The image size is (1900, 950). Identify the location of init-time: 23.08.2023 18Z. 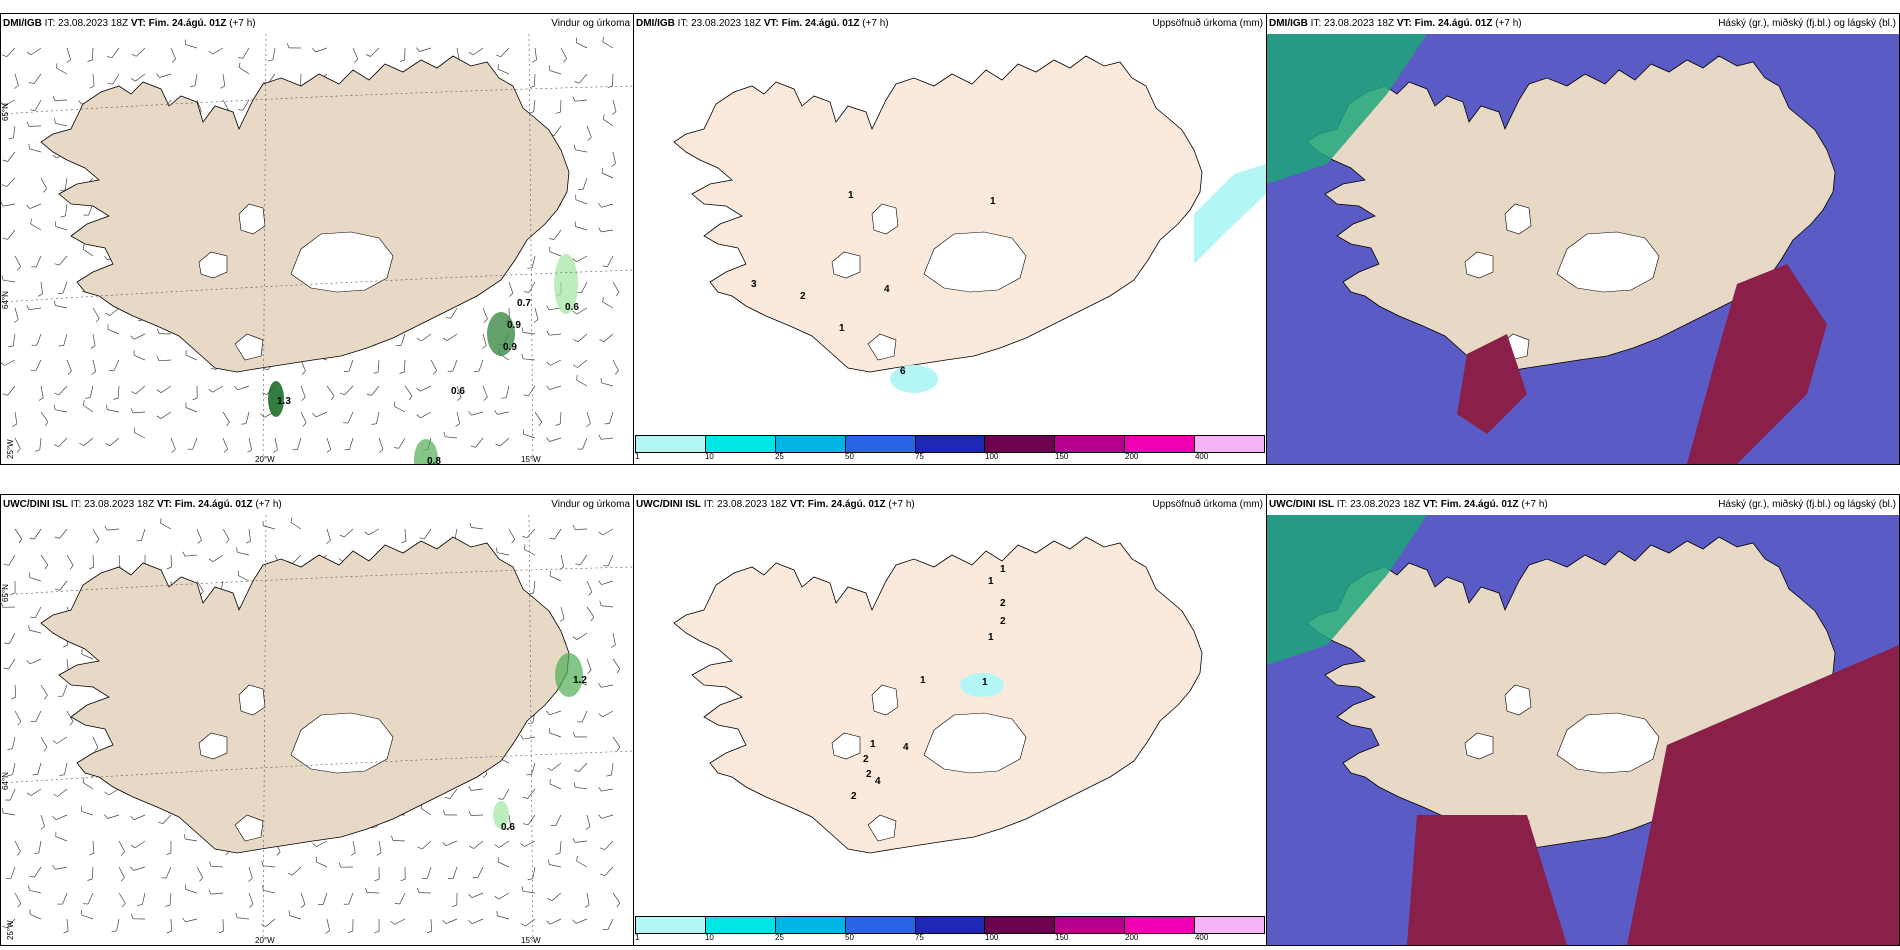
(726, 23).